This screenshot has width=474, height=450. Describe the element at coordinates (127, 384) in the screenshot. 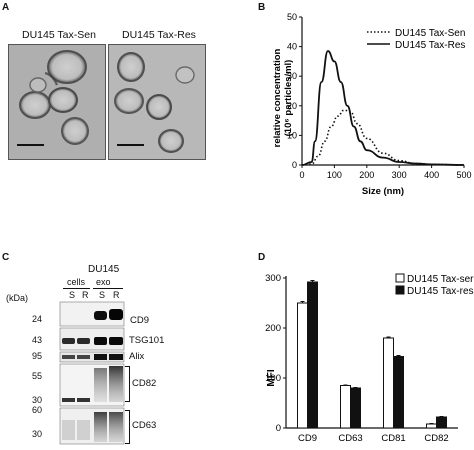

I see `bracket-cd82` at that location.